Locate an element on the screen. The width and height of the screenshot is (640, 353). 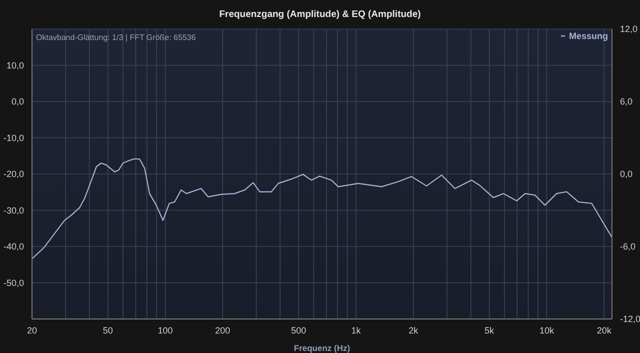
x-tick-label: 200 is located at coordinates (222, 330).